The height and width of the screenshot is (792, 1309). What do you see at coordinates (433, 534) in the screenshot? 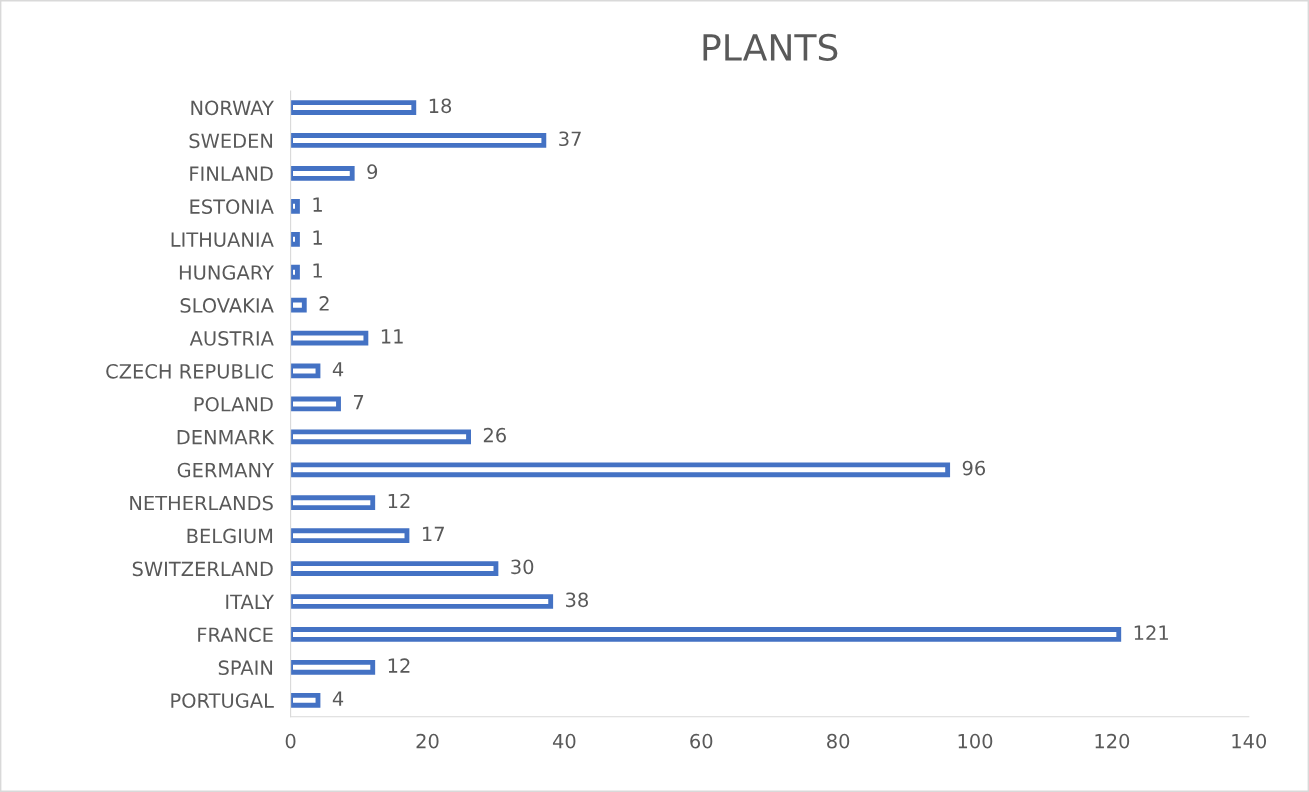
I see `data-label: 17` at bounding box center [433, 534].